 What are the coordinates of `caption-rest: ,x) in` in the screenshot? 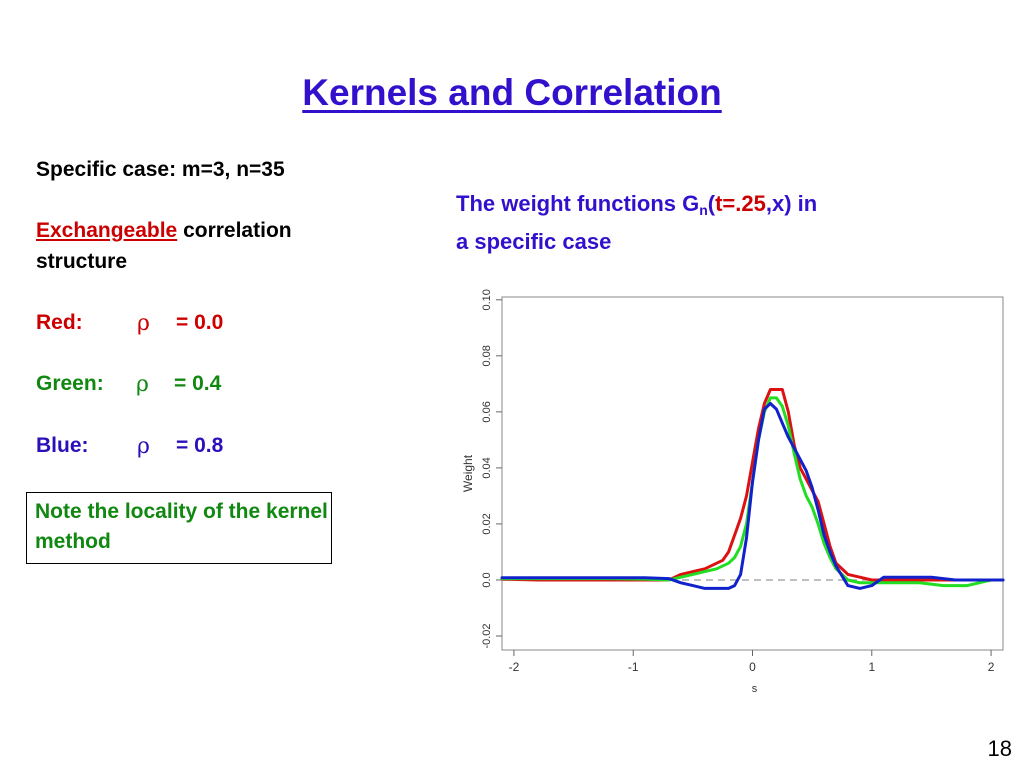 It's located at (791, 203).